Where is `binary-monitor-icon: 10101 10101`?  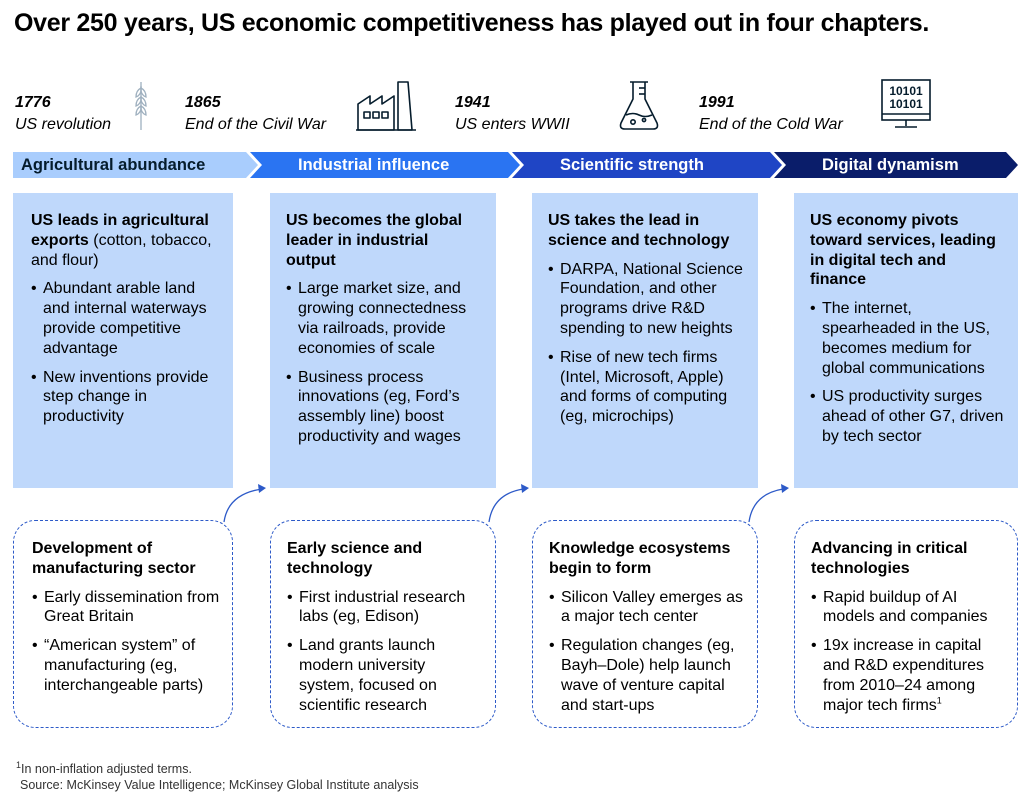
binary-monitor-icon: 10101 10101 is located at coordinates (906, 104).